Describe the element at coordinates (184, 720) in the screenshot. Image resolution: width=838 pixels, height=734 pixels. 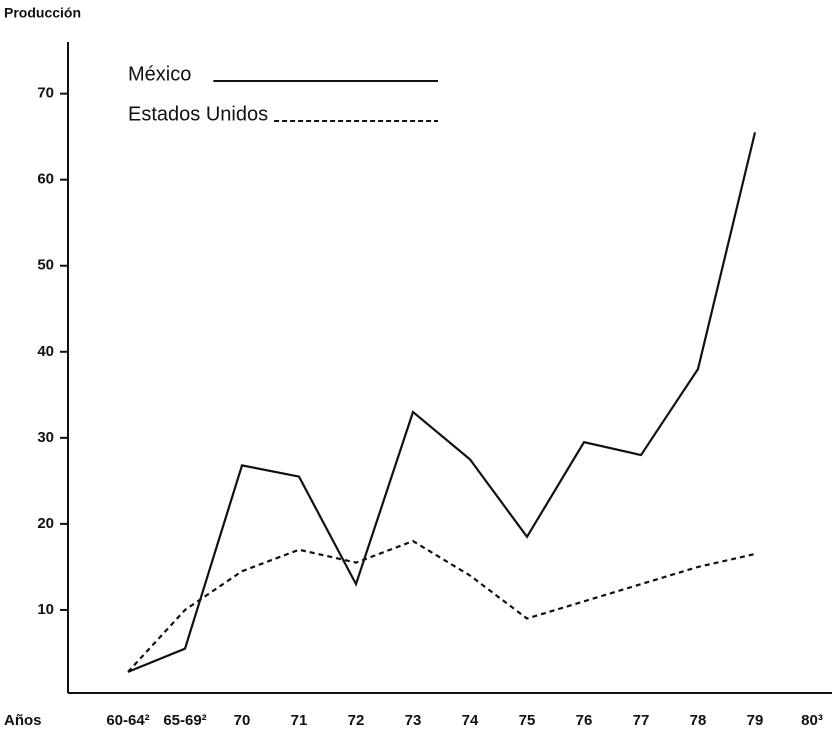
I see `x-tick-label: 65-69²` at that location.